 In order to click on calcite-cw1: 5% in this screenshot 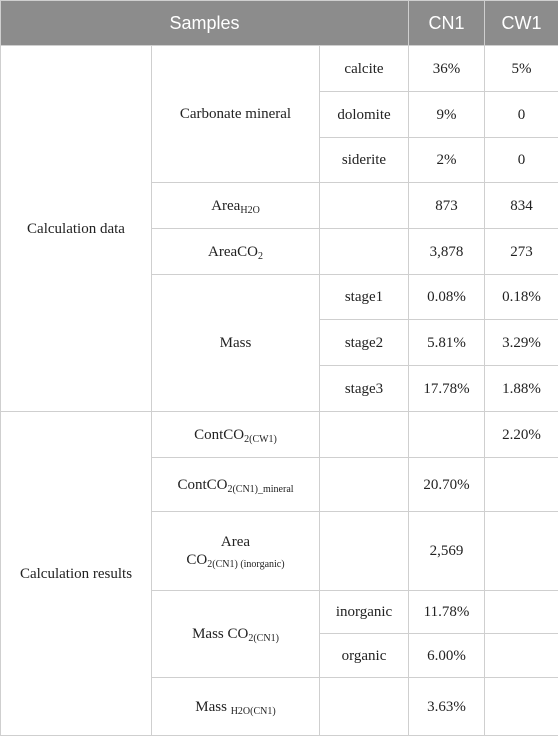, I will do `click(521, 69)`.